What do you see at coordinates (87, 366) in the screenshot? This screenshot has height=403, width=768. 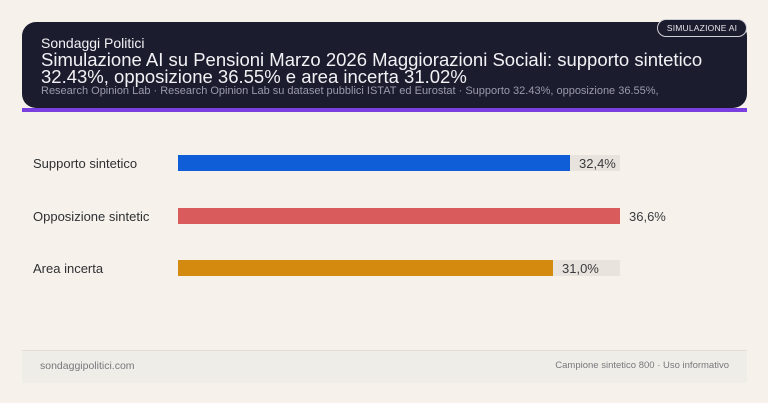 I see `footer-site-link: sondaggipolitici.com` at bounding box center [87, 366].